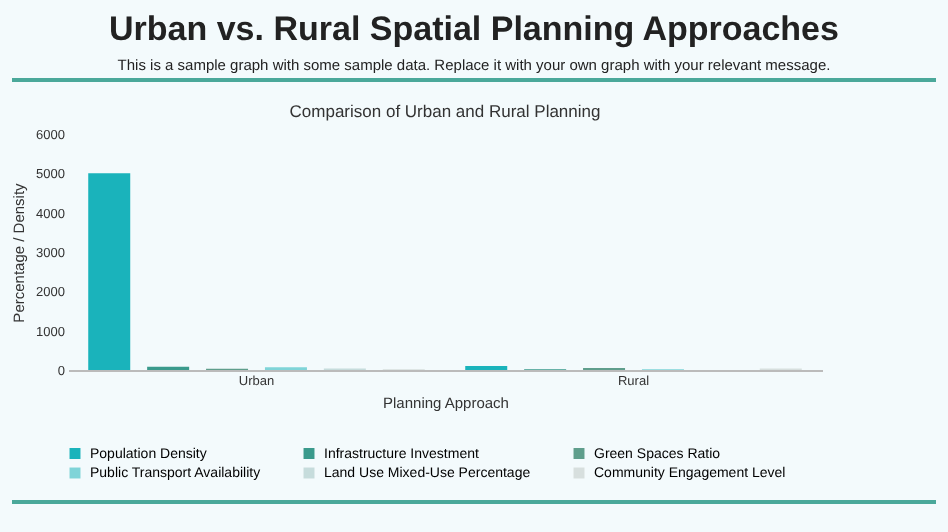 The height and width of the screenshot is (532, 948). Describe the element at coordinates (474, 30) in the screenshot. I see `chart-title: Urban vs. Rural Spatial Planning Approaches` at that location.